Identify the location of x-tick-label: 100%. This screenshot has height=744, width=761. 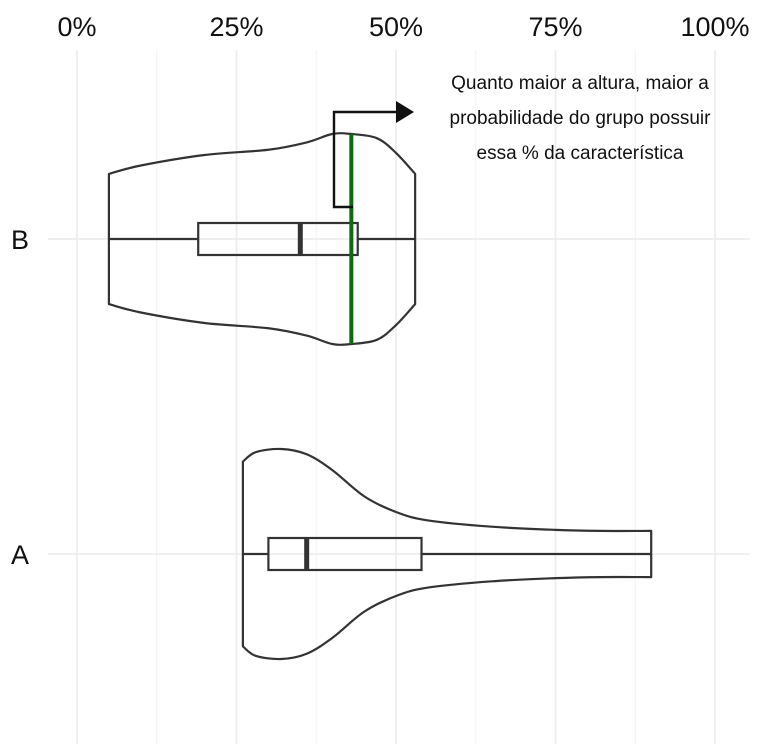
(714, 27).